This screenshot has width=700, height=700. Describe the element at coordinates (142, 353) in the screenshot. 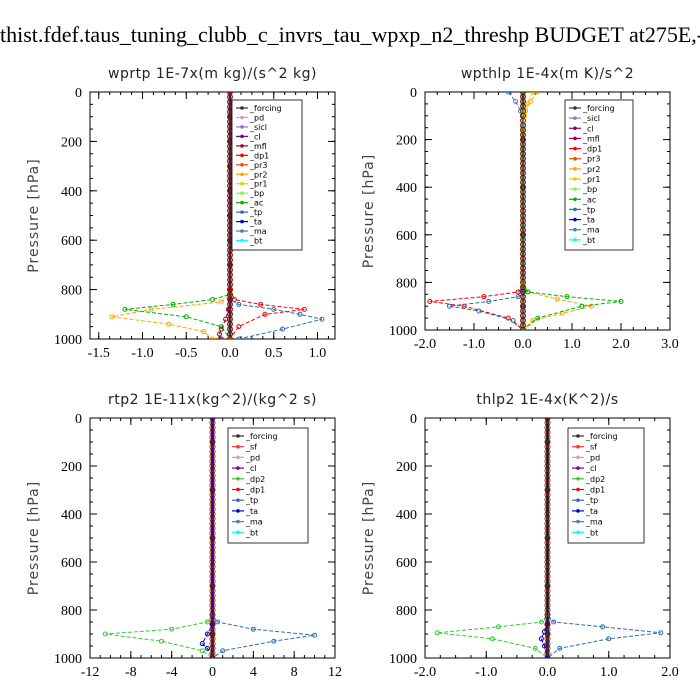

I see `x-tick-label: -1.0` at that location.